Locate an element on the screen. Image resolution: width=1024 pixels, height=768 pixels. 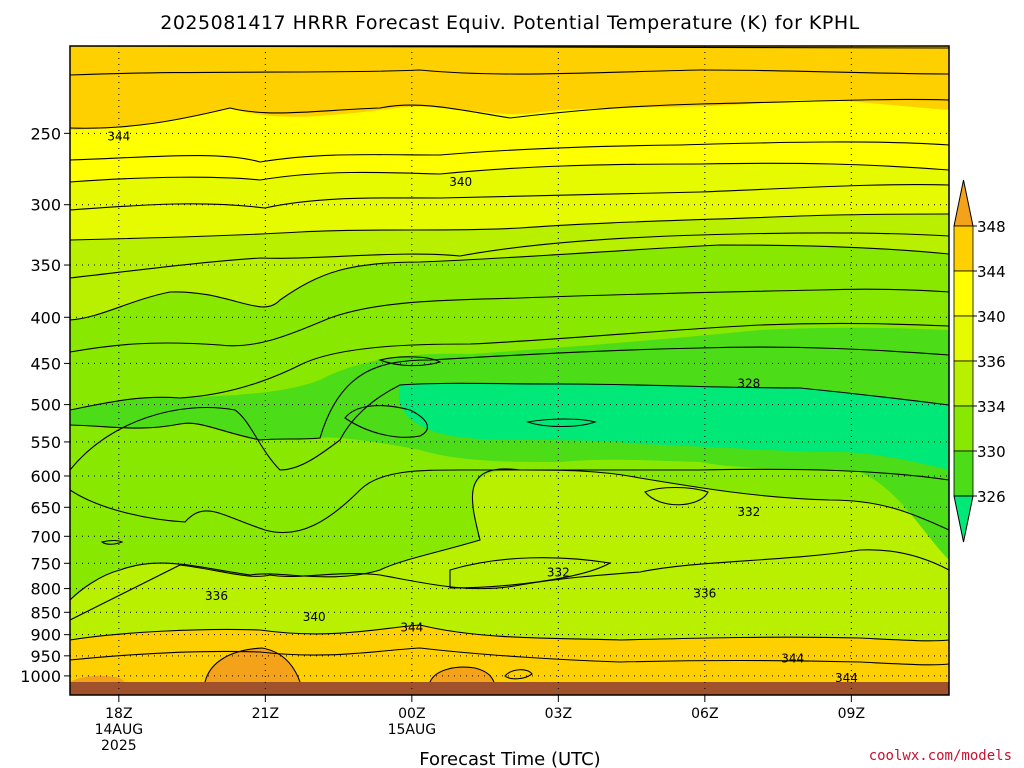
contour-label: 328 is located at coordinates (748, 384).